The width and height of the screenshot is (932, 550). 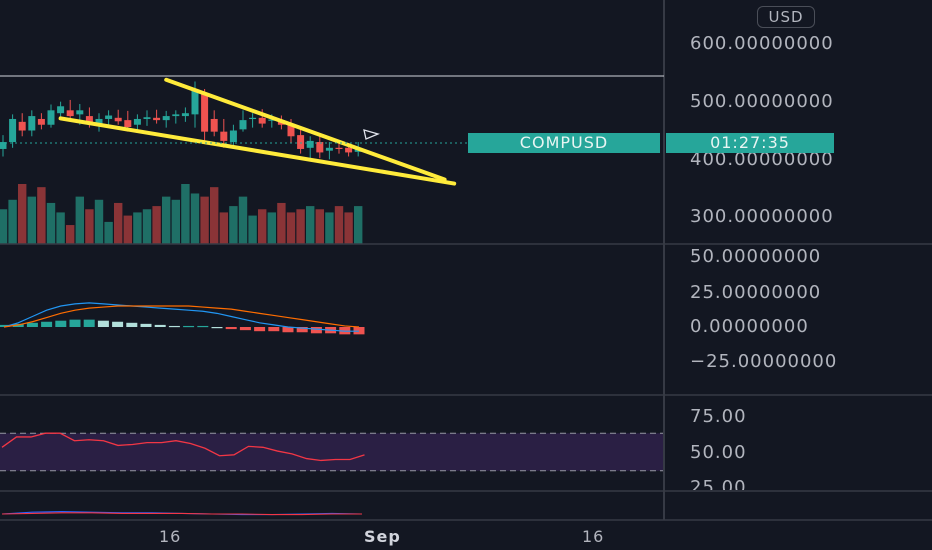 What do you see at coordinates (564, 143) in the screenshot?
I see `symbol-price-tag: COMPUSD` at bounding box center [564, 143].